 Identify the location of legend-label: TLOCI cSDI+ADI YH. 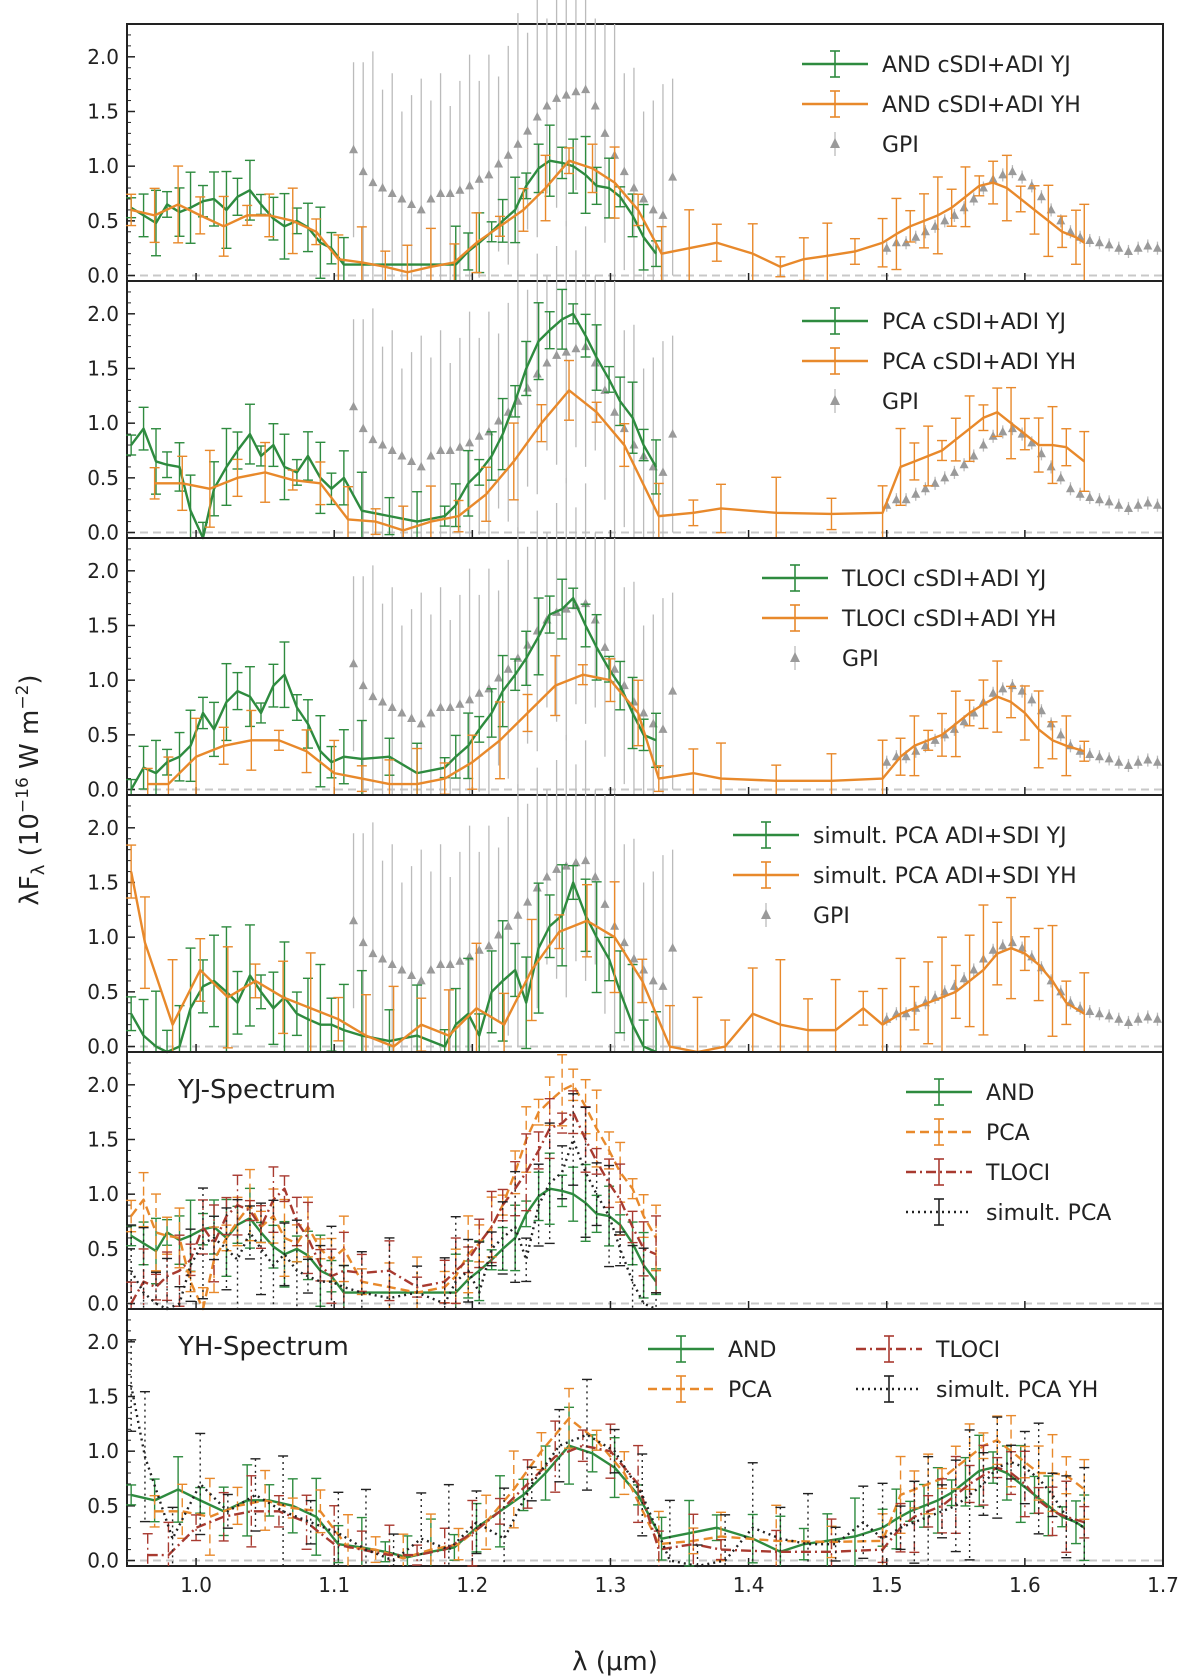
(948, 619).